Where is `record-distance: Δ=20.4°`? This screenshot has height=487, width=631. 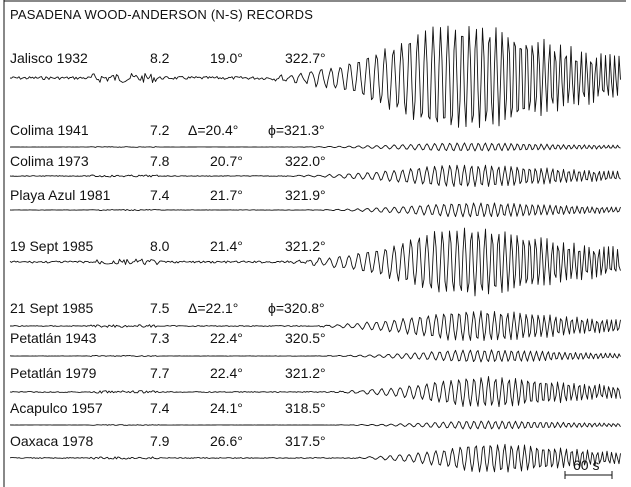
record-distance: Δ=20.4° is located at coordinates (213, 130).